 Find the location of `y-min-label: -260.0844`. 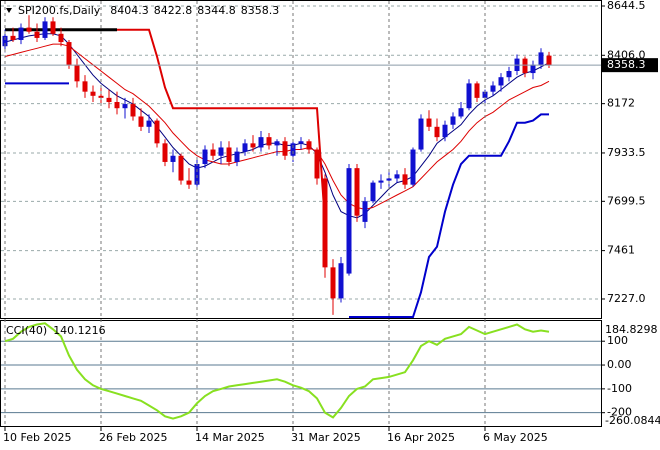

y-min-label: -260.0844 is located at coordinates (632, 420).